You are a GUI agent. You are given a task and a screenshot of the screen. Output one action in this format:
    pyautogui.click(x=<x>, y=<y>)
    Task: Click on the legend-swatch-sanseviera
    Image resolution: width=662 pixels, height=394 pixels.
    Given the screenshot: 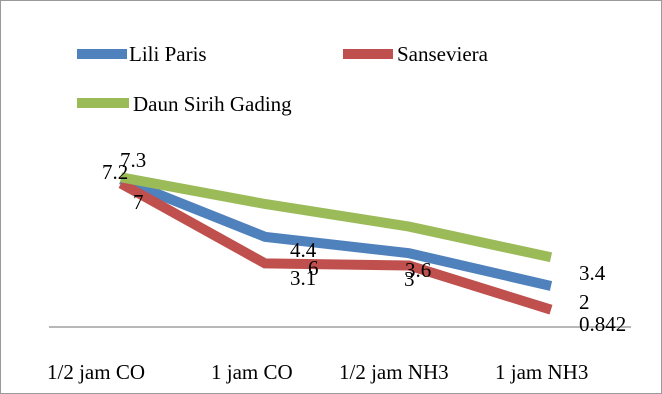 What is the action you would take?
    pyautogui.click(x=368, y=54)
    